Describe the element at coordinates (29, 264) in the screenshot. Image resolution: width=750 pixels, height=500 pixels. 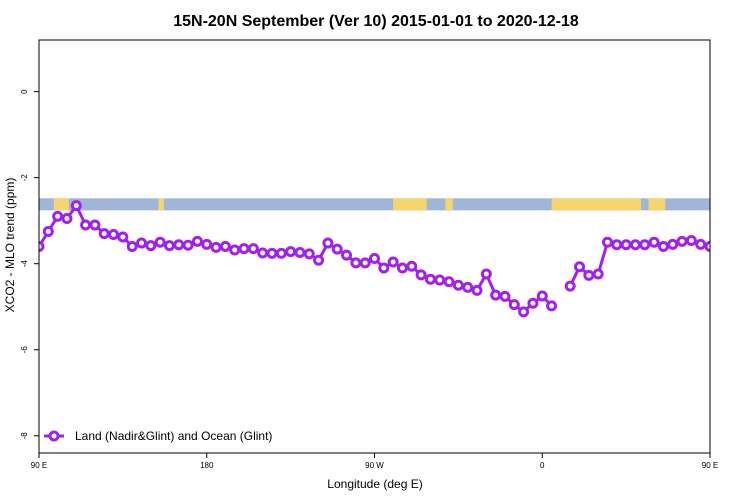
I see `y-axis: 0 -2 -4 -6 -8` at that location.